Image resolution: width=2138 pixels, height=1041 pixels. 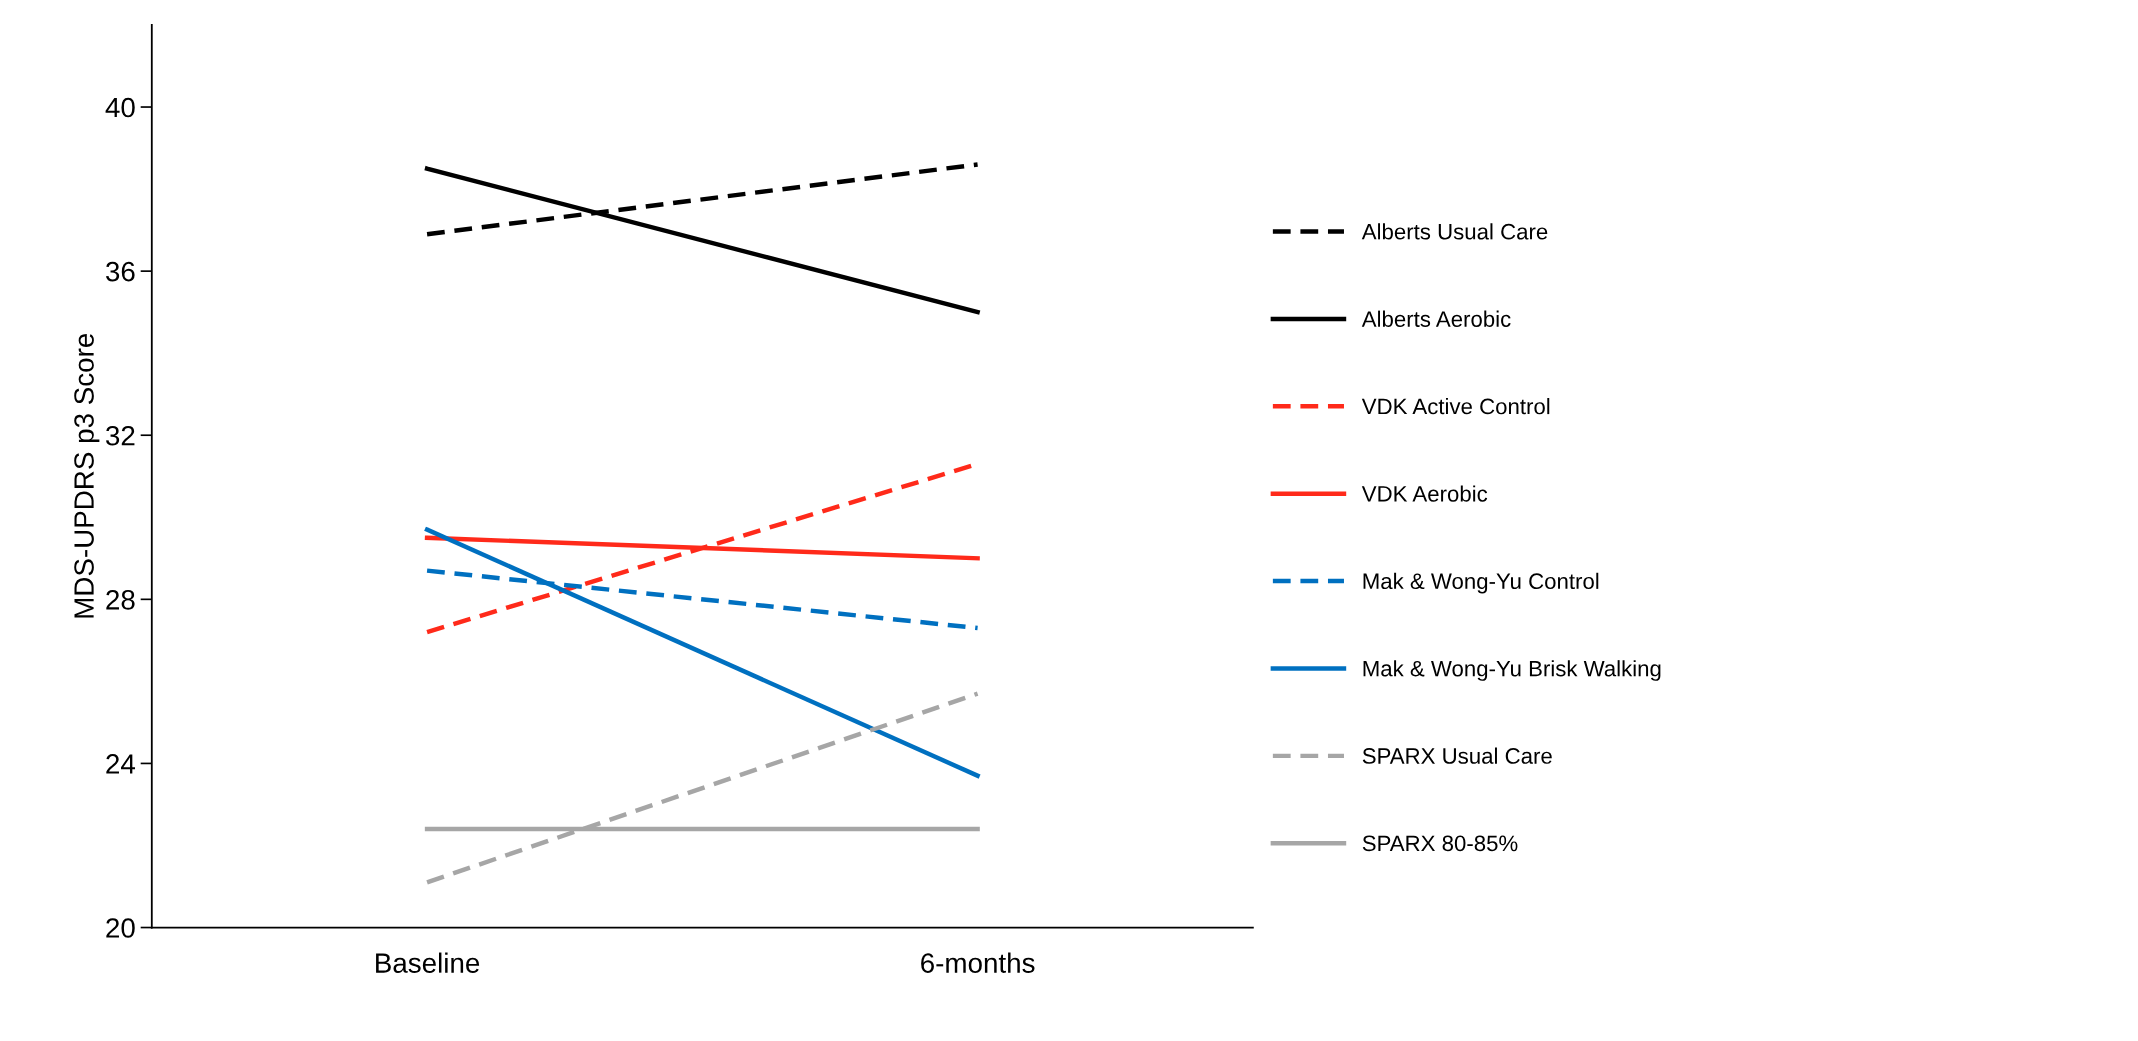 I want to click on legend-label: VDK Aerobic, so click(x=1424, y=493).